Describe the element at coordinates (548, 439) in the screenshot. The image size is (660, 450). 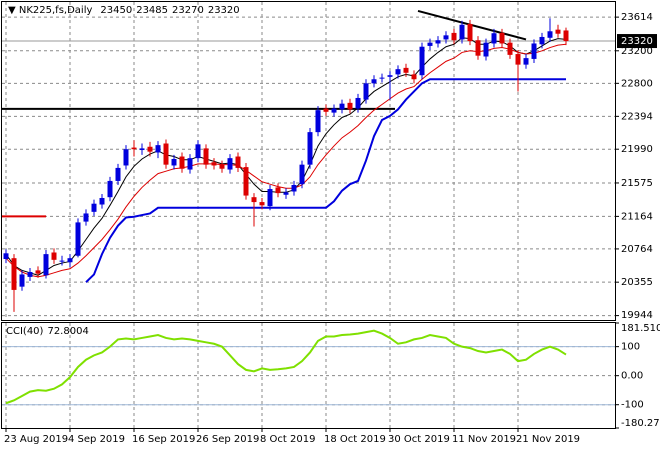
I see `x-tick-label: 21 Nov 2019` at that location.